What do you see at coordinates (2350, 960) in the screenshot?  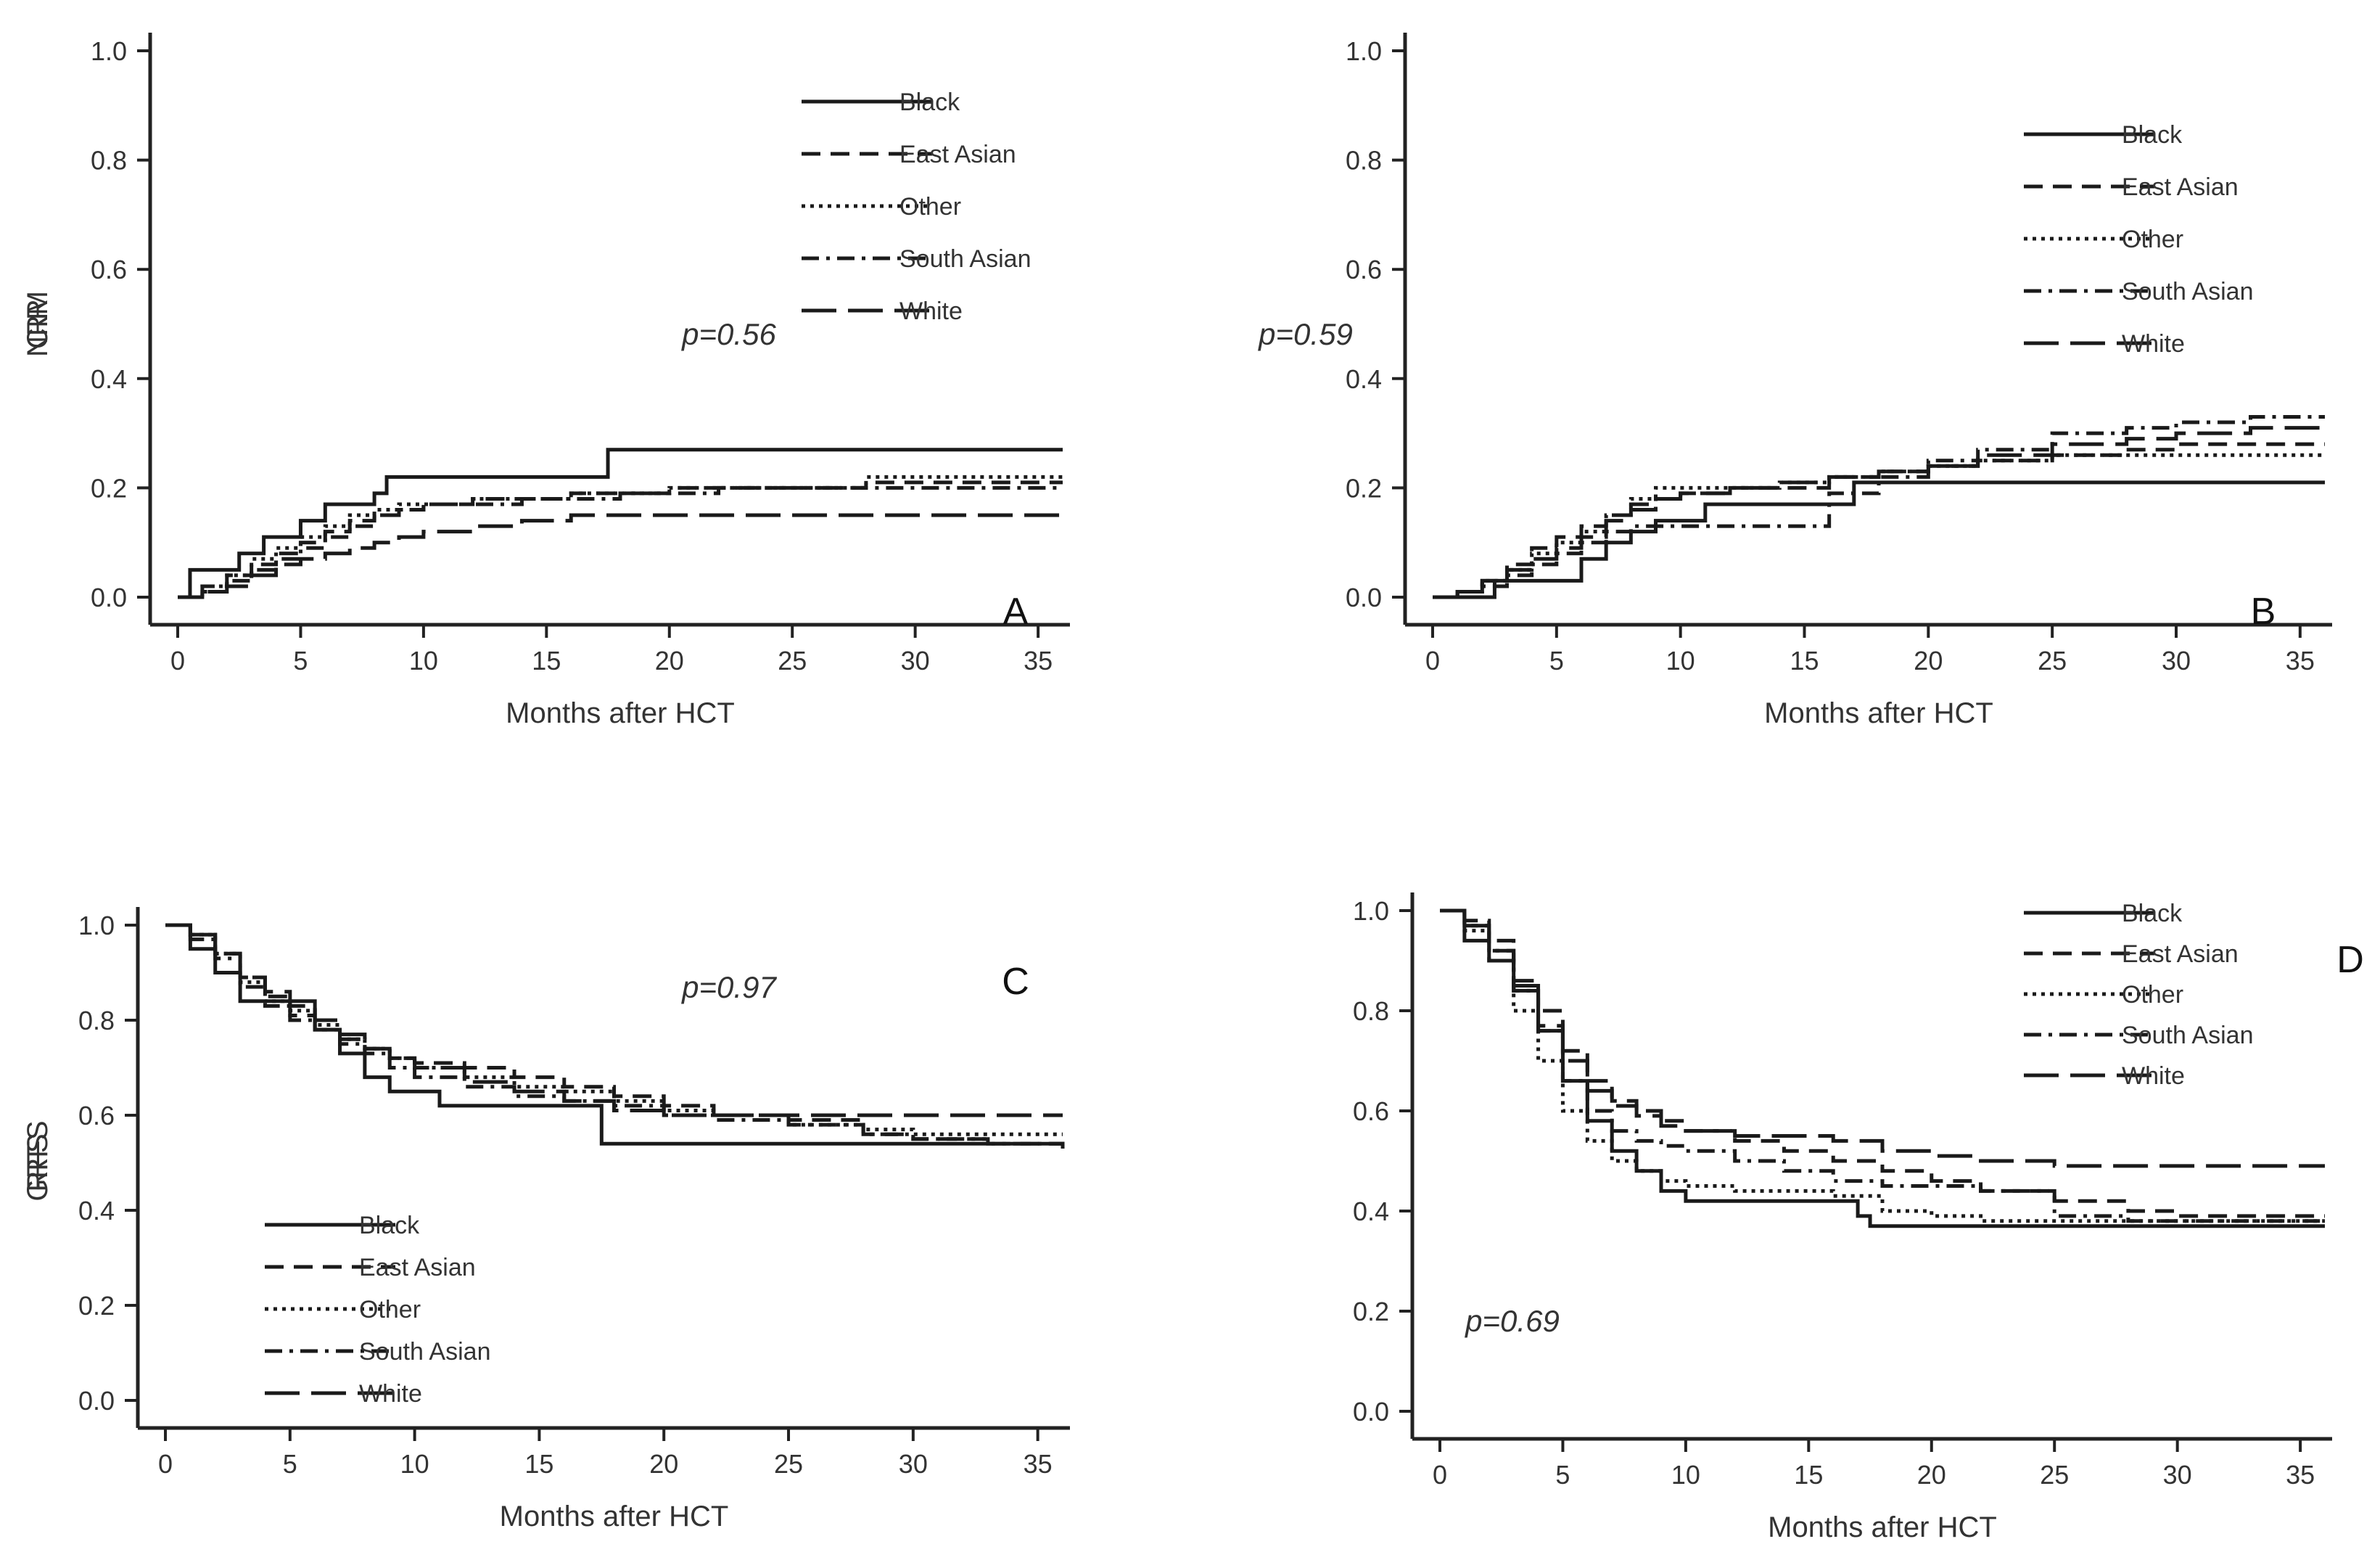 I see `panel-letter: D` at bounding box center [2350, 960].